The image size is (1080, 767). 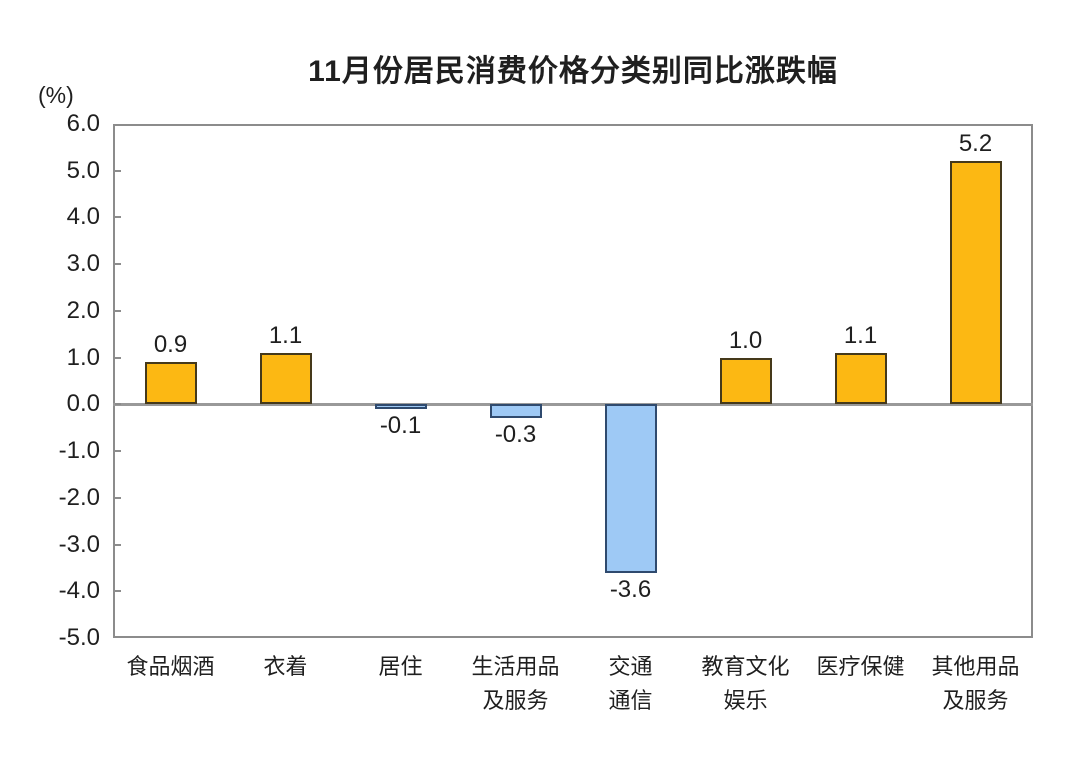 What do you see at coordinates (975, 144) in the screenshot?
I see `bar-value-label: 5.2` at bounding box center [975, 144].